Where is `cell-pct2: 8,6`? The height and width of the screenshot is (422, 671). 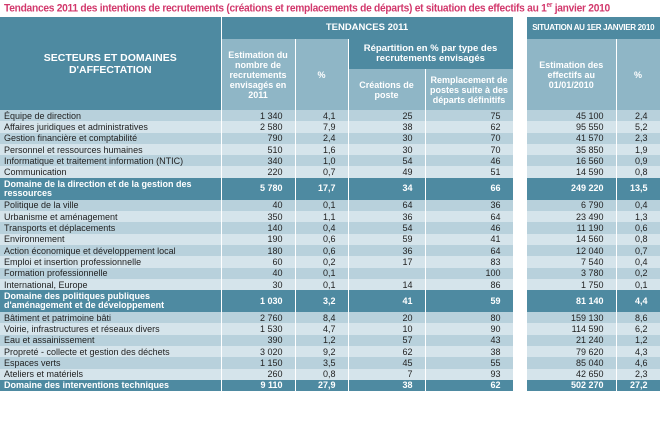
cell-pct2: 8,6 is located at coordinates (638, 318).